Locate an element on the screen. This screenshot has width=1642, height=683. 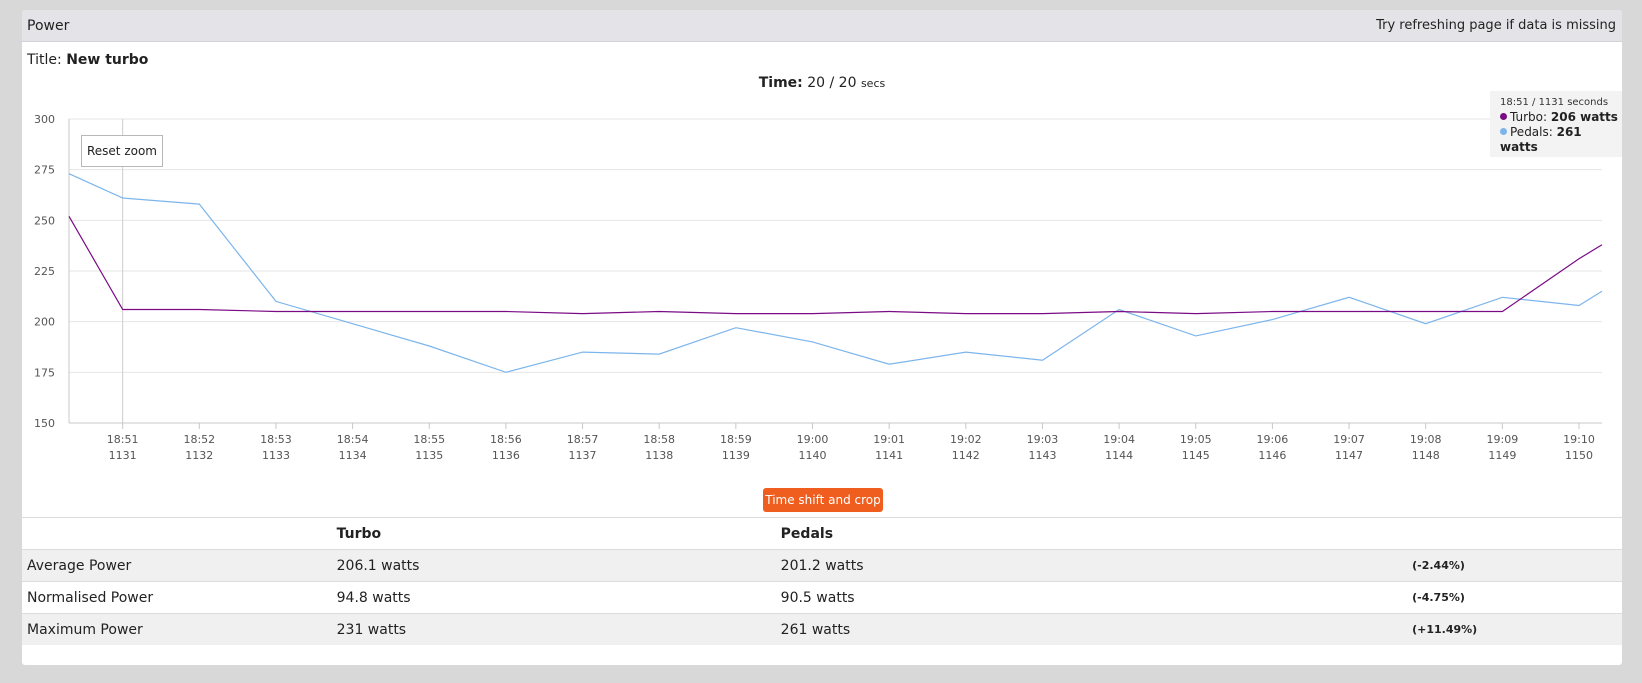
y-tick-label: 250 is located at coordinates (44, 220).